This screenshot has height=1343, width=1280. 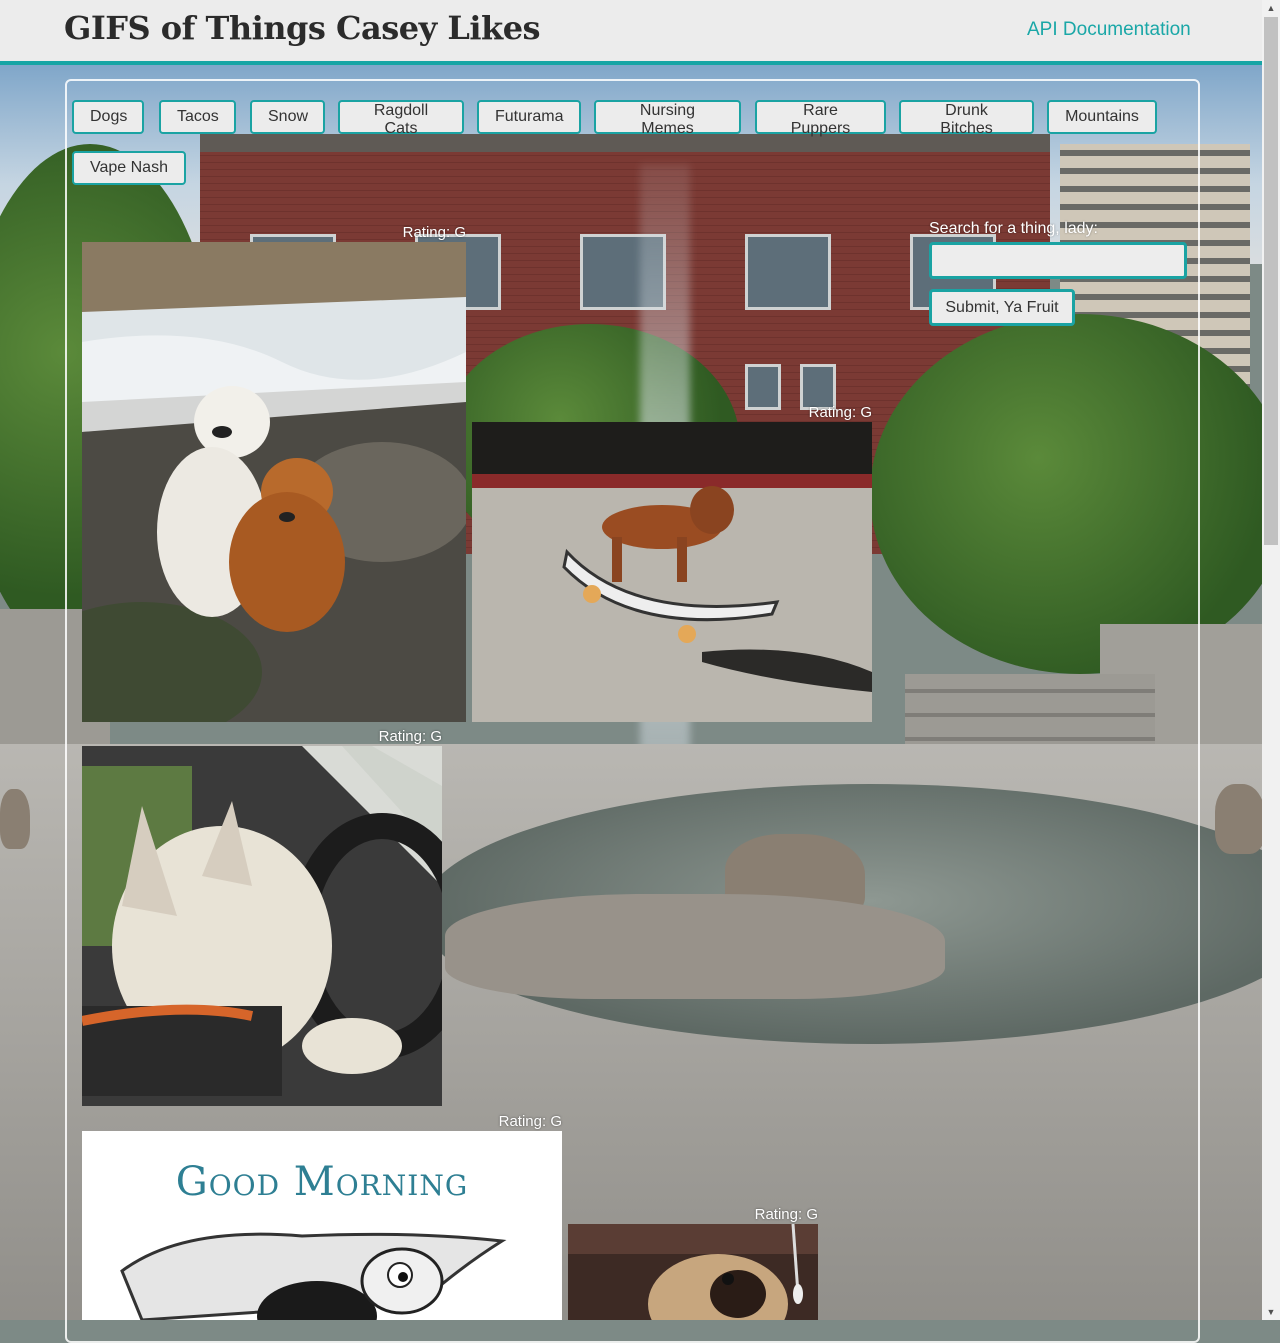 I want to click on scrollbar-thumb, so click(x=1271, y=281).